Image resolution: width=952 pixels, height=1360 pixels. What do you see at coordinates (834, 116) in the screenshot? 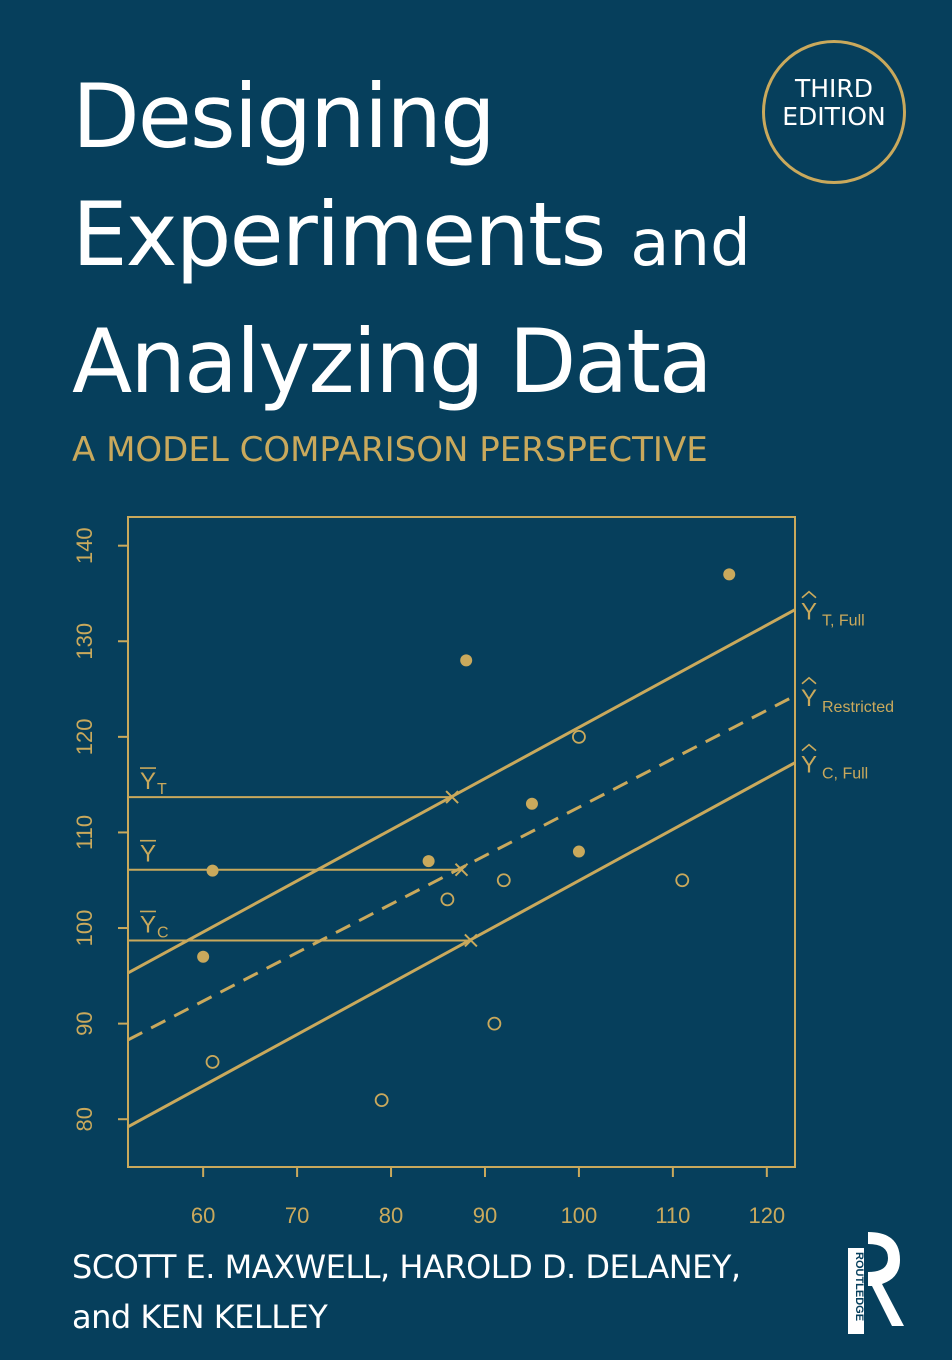
I see `edition-line-2: EDITION` at bounding box center [834, 116].